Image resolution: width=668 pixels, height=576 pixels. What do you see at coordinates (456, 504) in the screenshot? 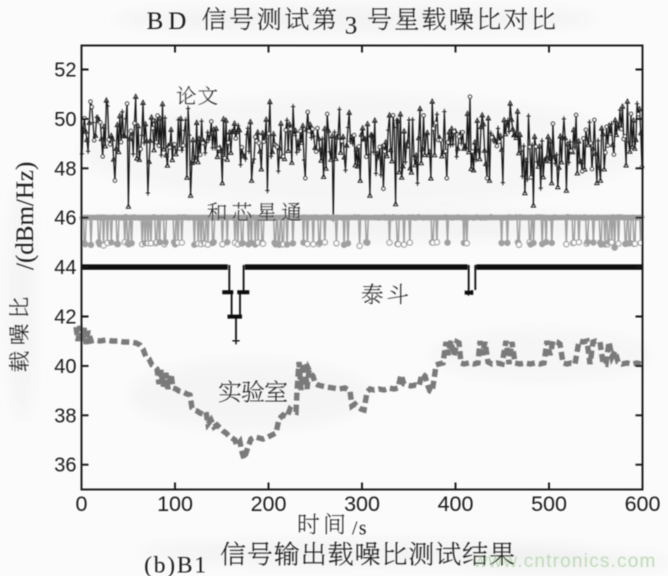
I see `svg-text: 400` at bounding box center [456, 504].